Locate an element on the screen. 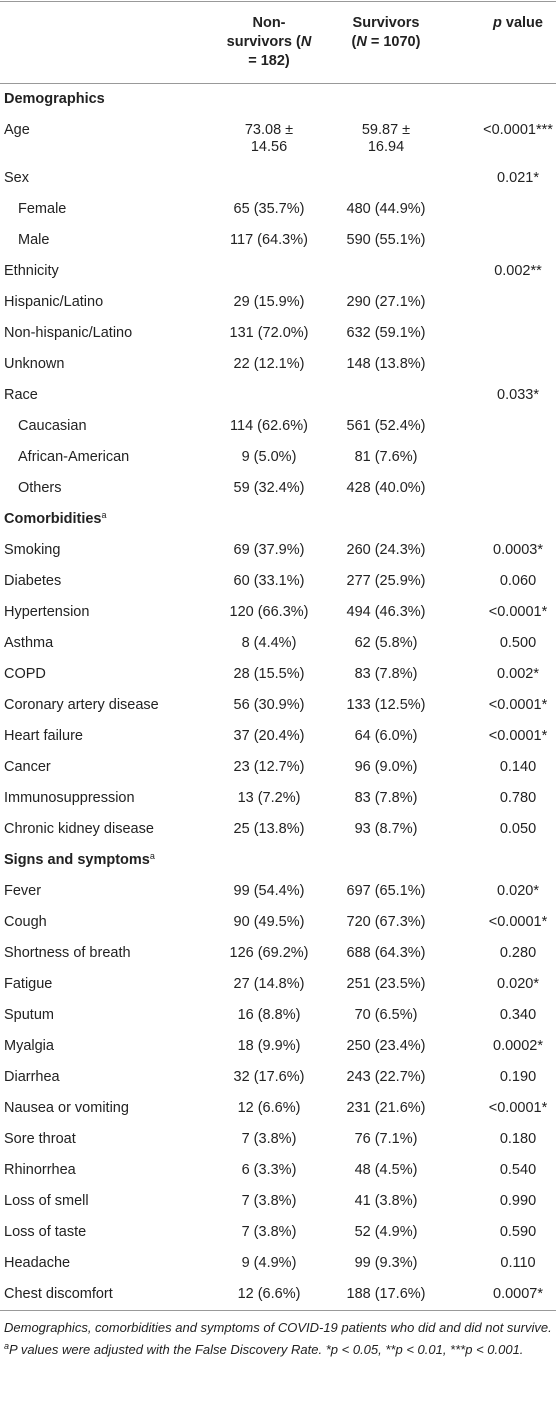 This screenshot has height=1411, width=556. data-row: Sputum 16 (8.8%) 70 (6.5%) 0.340 is located at coordinates (278, 1015).